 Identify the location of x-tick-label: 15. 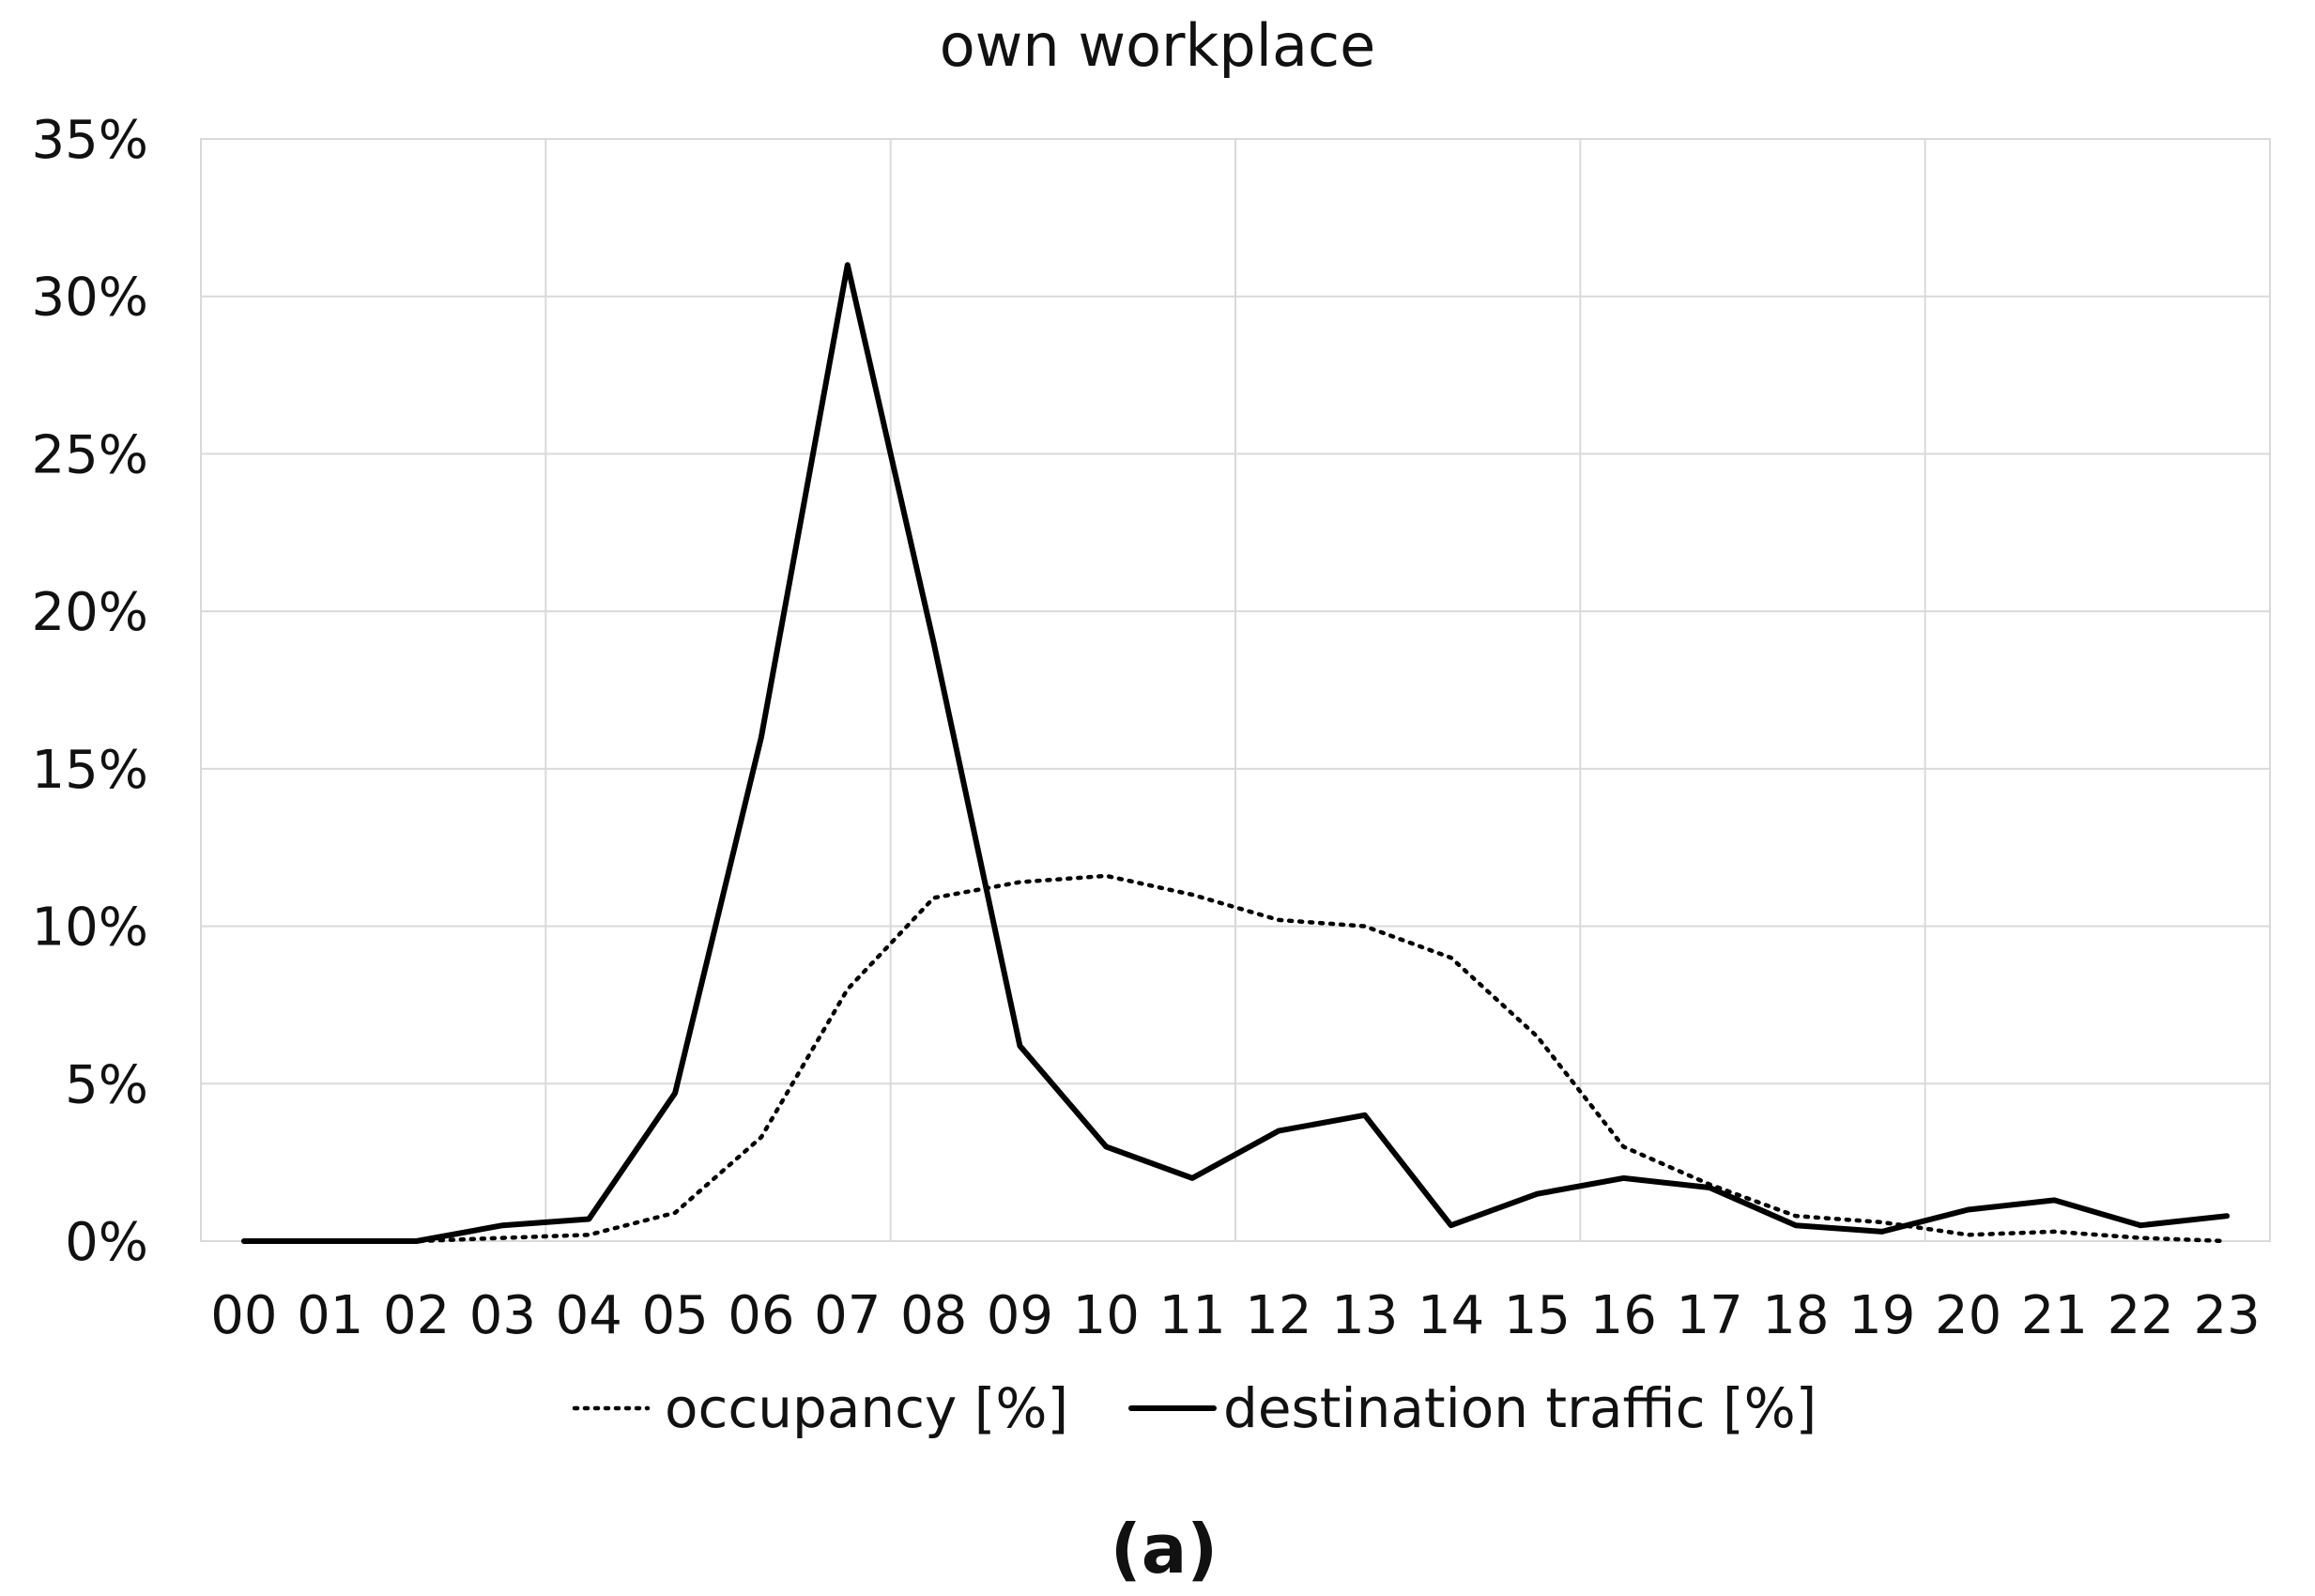
(1537, 1316).